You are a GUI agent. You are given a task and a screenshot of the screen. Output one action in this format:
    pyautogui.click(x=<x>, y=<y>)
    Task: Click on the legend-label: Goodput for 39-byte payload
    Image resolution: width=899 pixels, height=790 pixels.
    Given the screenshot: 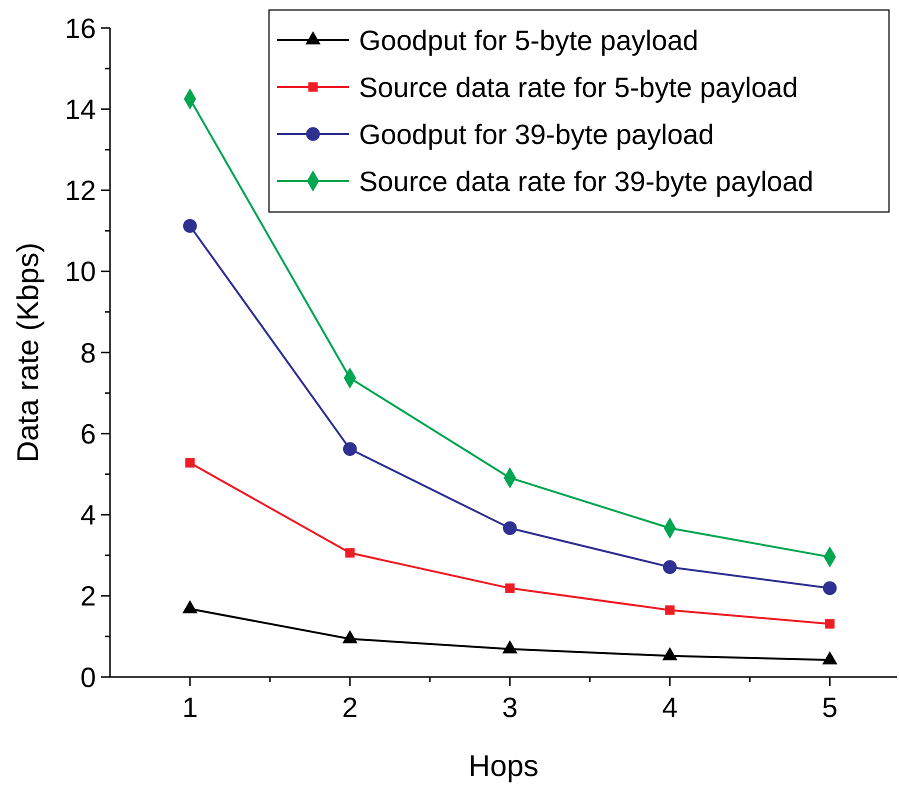 What is the action you would take?
    pyautogui.click(x=536, y=134)
    